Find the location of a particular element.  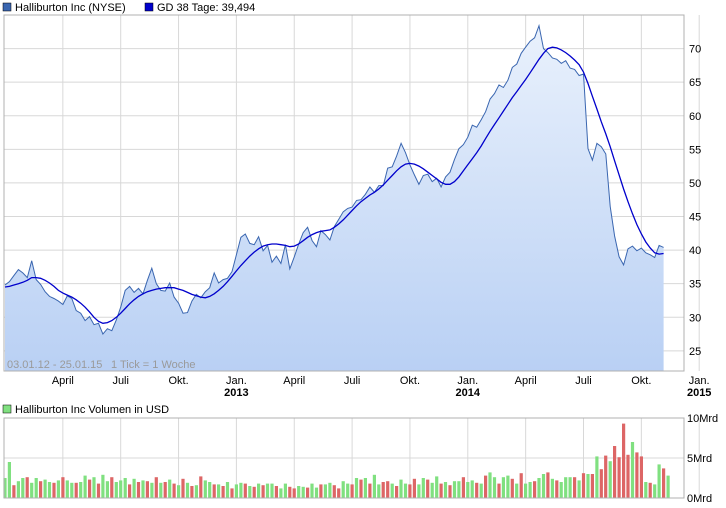

price-y-tick-label: 30 is located at coordinates (695, 318).